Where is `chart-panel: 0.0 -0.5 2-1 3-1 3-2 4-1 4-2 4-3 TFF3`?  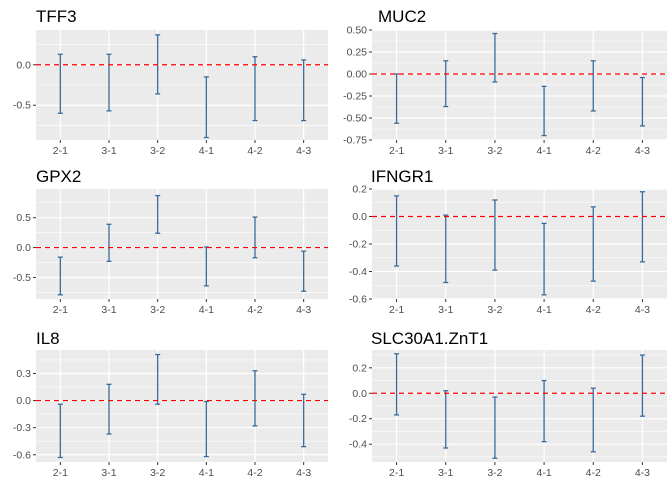 chart-panel: 0.0 -0.5 2-1 3-1 3-2 4-1 4-2 4-3 TFF3 is located at coordinates (170, 82).